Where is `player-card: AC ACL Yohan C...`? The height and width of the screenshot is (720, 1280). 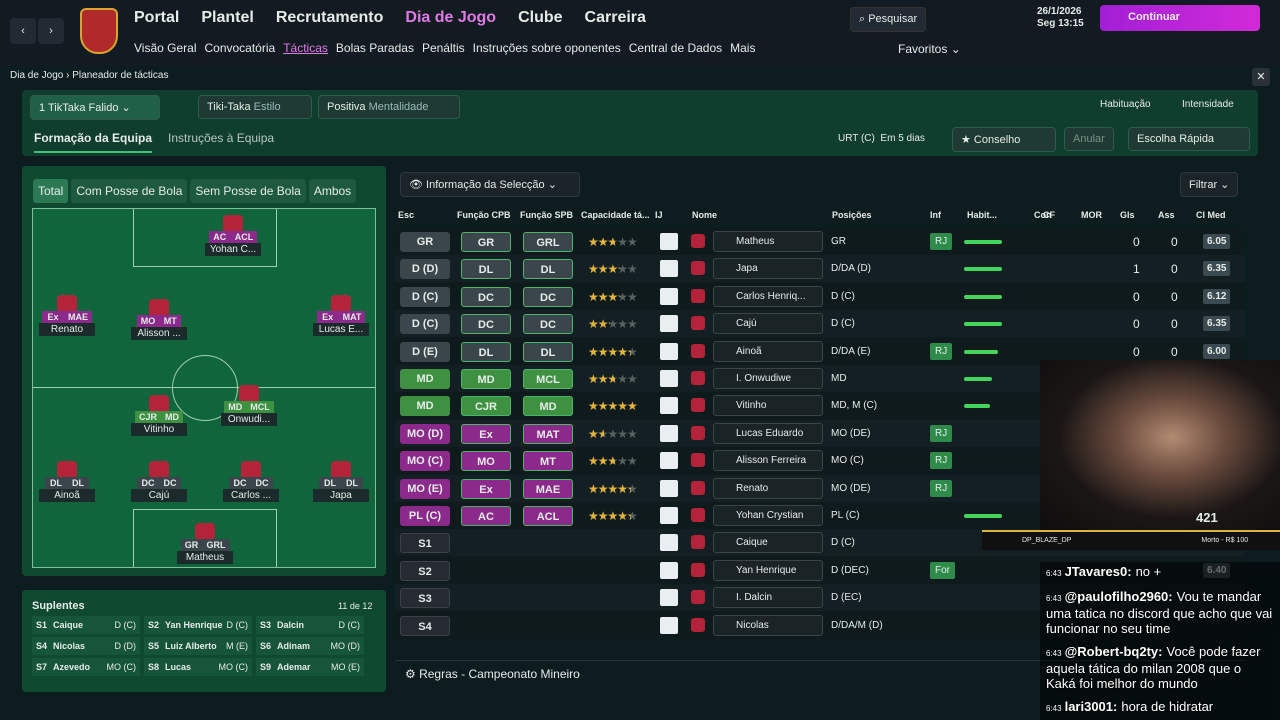
player-card: AC ACL Yohan C... is located at coordinates (233, 235).